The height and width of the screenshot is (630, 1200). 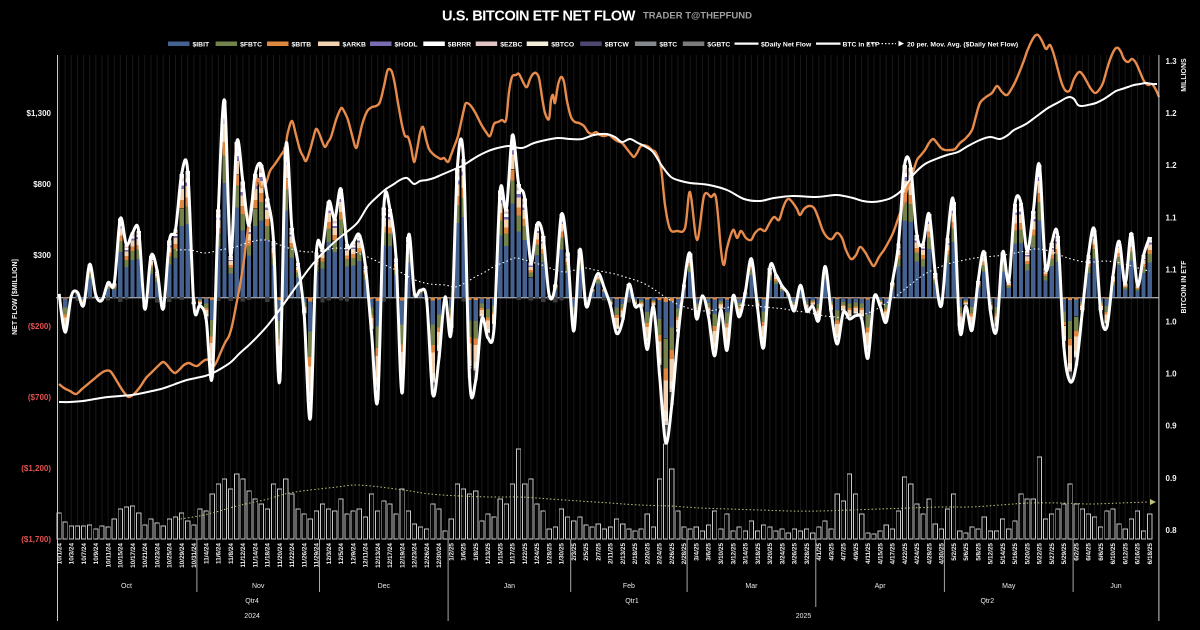 I want to click on svg-text: 11/12/24, so click(x=243, y=555).